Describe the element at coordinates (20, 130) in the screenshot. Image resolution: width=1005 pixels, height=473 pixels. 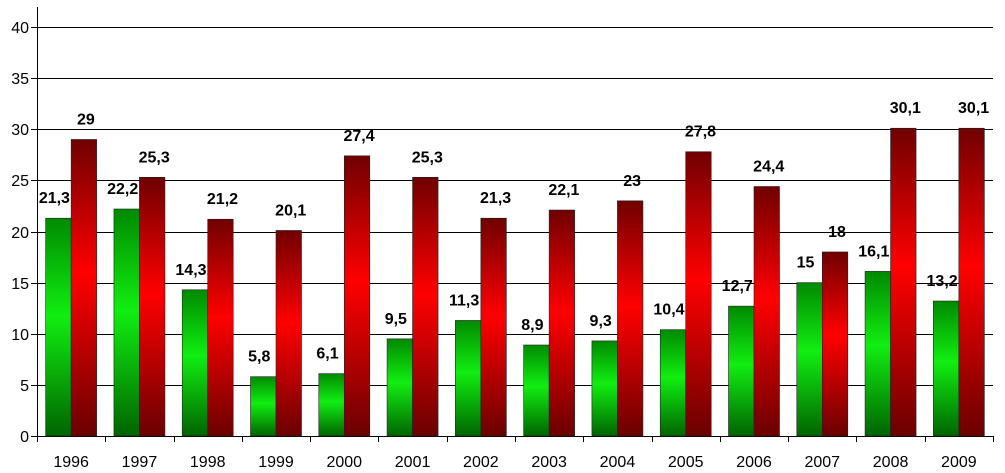
I see `y-tick-label: 30` at that location.